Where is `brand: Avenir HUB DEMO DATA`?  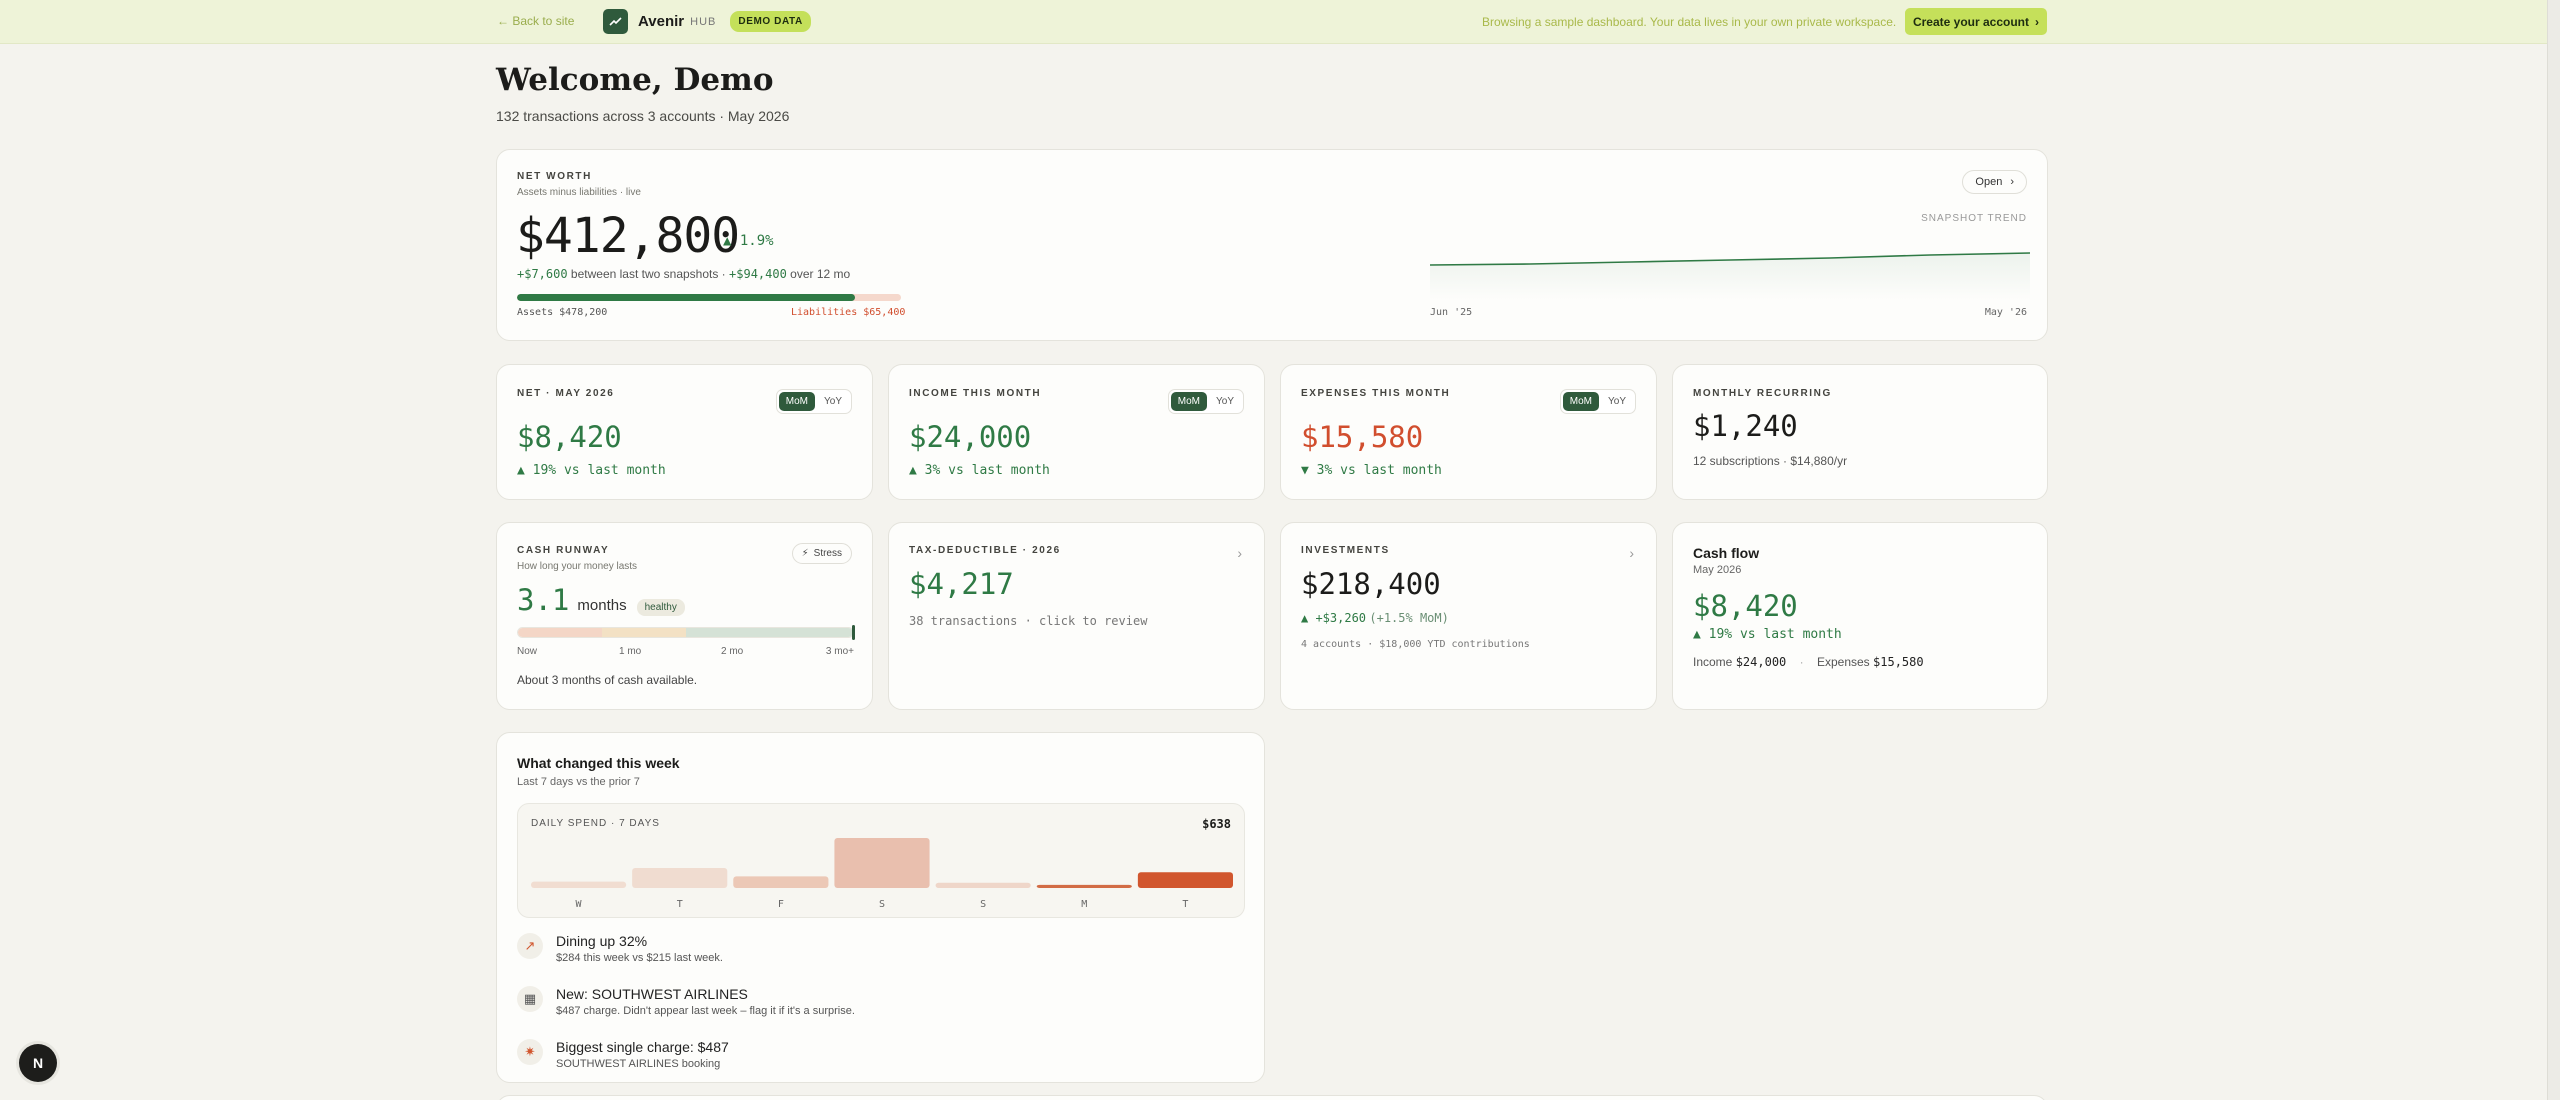 brand: Avenir HUB DEMO DATA is located at coordinates (707, 21).